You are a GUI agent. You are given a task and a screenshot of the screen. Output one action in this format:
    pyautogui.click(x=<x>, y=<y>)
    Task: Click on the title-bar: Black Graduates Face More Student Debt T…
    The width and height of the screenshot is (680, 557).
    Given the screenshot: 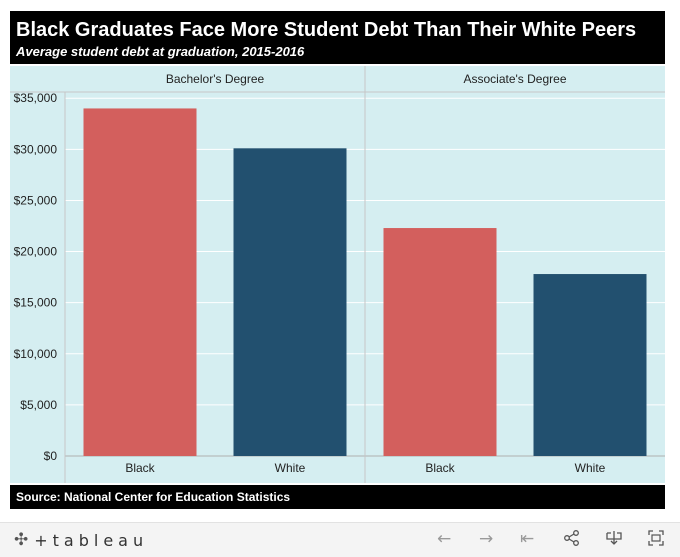 What is the action you would take?
    pyautogui.click(x=337, y=37)
    